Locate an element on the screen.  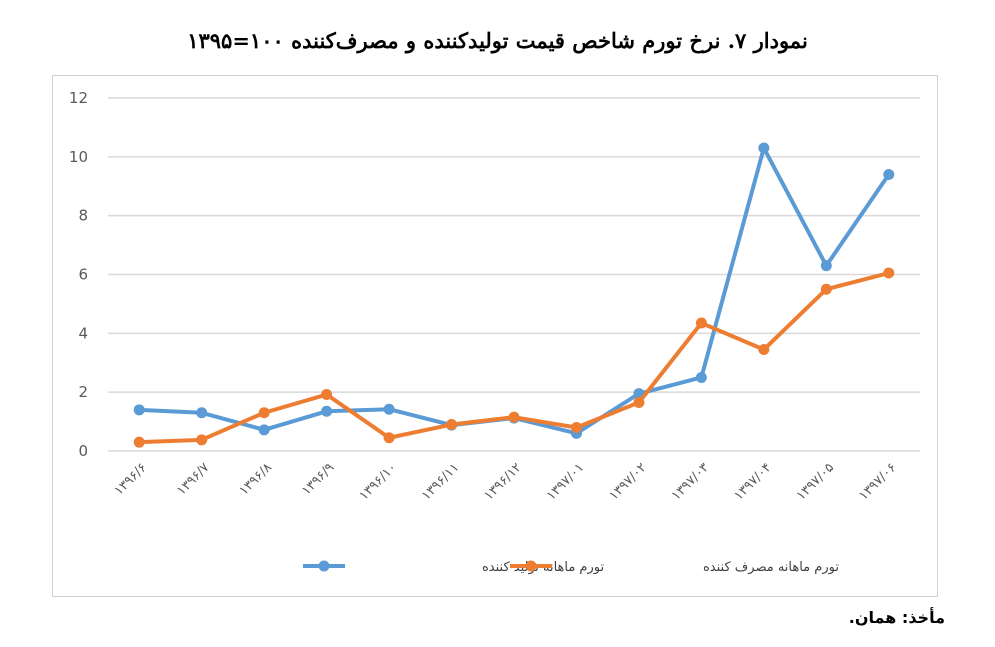
x-tick-label: ۱۳۹۷/۰۴ is located at coordinates (752, 481).